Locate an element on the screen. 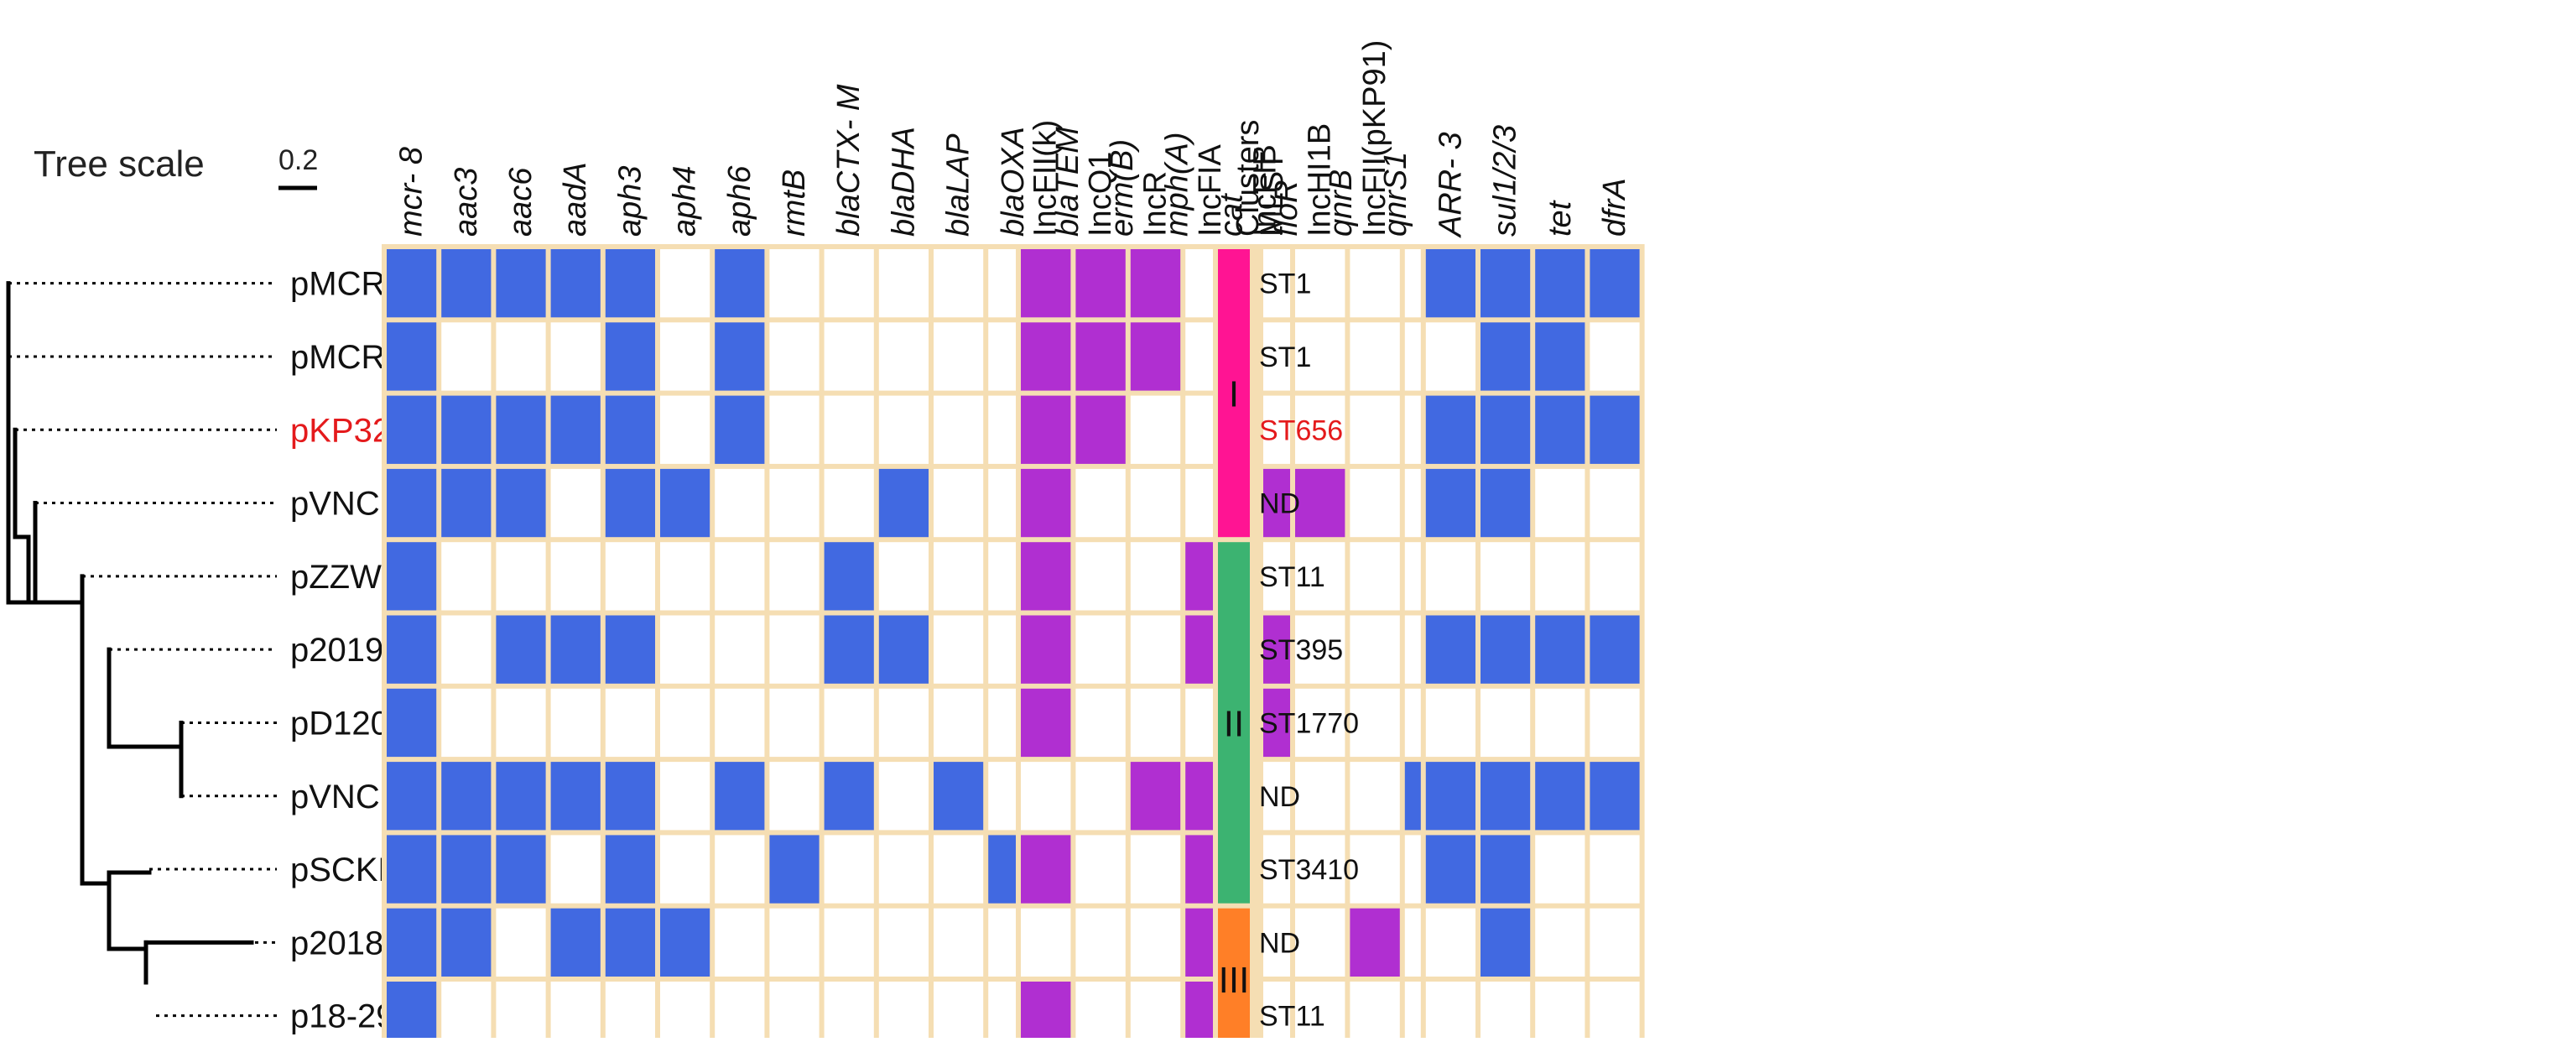 The height and width of the screenshot is (1042, 2576). gene-header: erm(B) is located at coordinates (1122, 188).